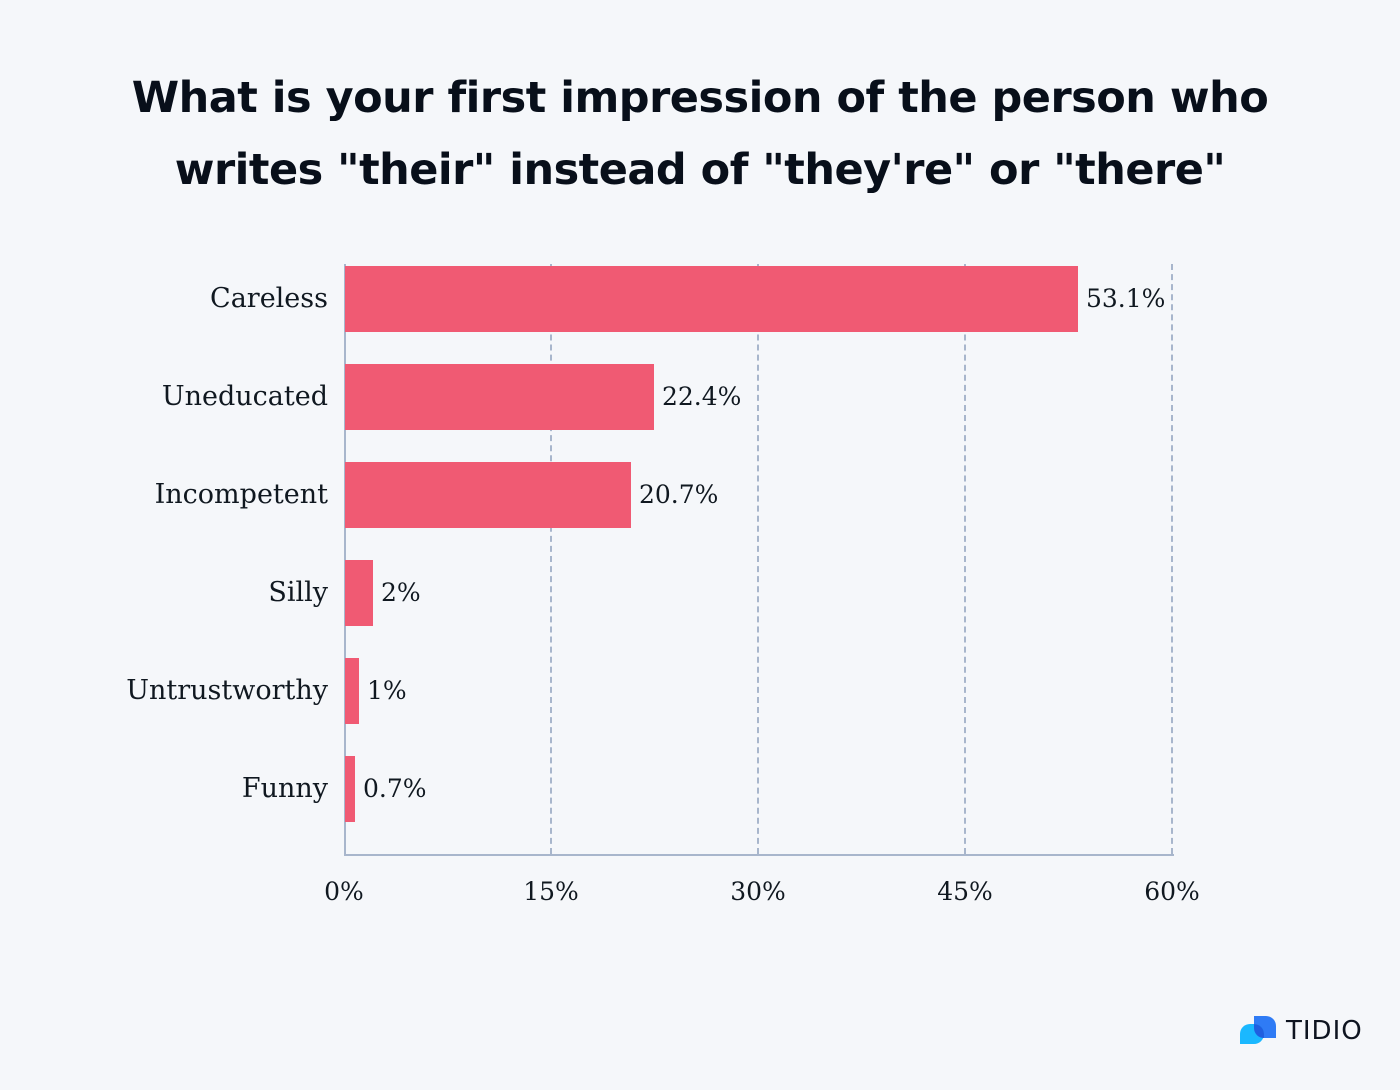  What do you see at coordinates (244, 396) in the screenshot?
I see `category-label: Uneducated` at bounding box center [244, 396].